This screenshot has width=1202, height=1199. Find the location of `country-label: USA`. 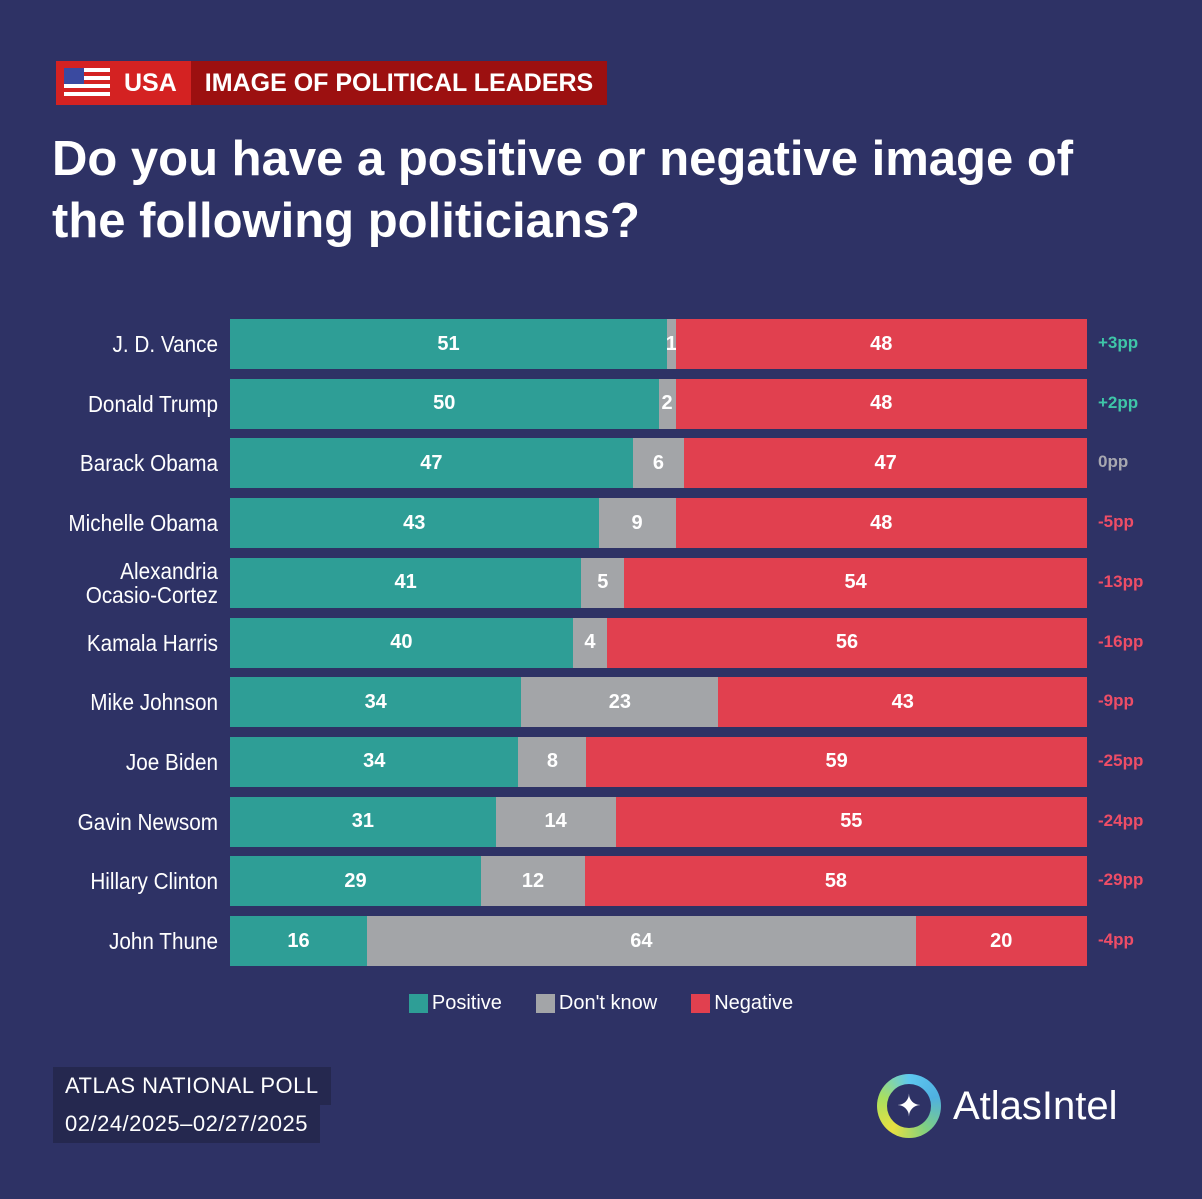

country-label: USA is located at coordinates (150, 82).